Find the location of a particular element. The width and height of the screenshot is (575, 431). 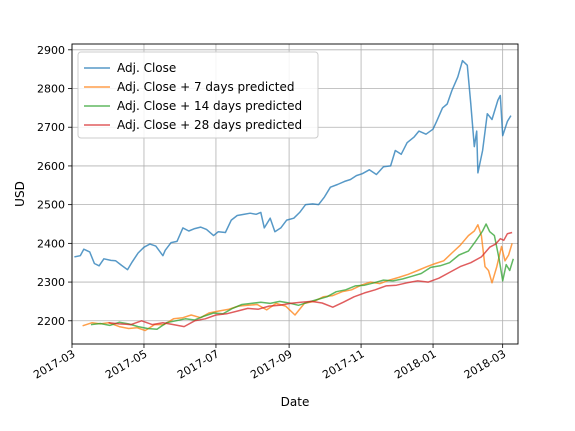

x-axis-label: Date is located at coordinates (295, 402).